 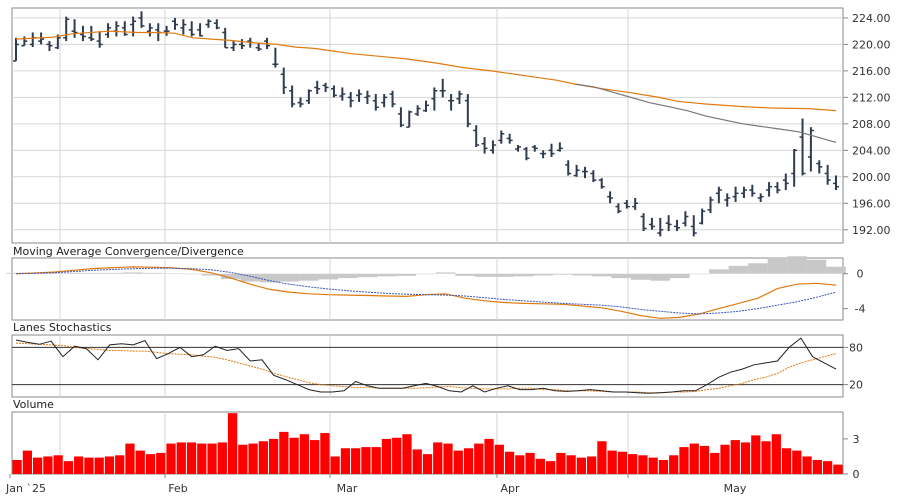 I want to click on x-tick-label: May, so click(x=735, y=488).